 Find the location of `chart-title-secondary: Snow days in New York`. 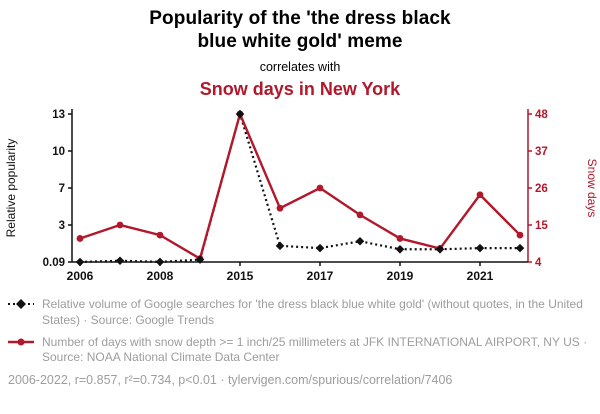

chart-title-secondary: Snow days in New York is located at coordinates (300, 89).